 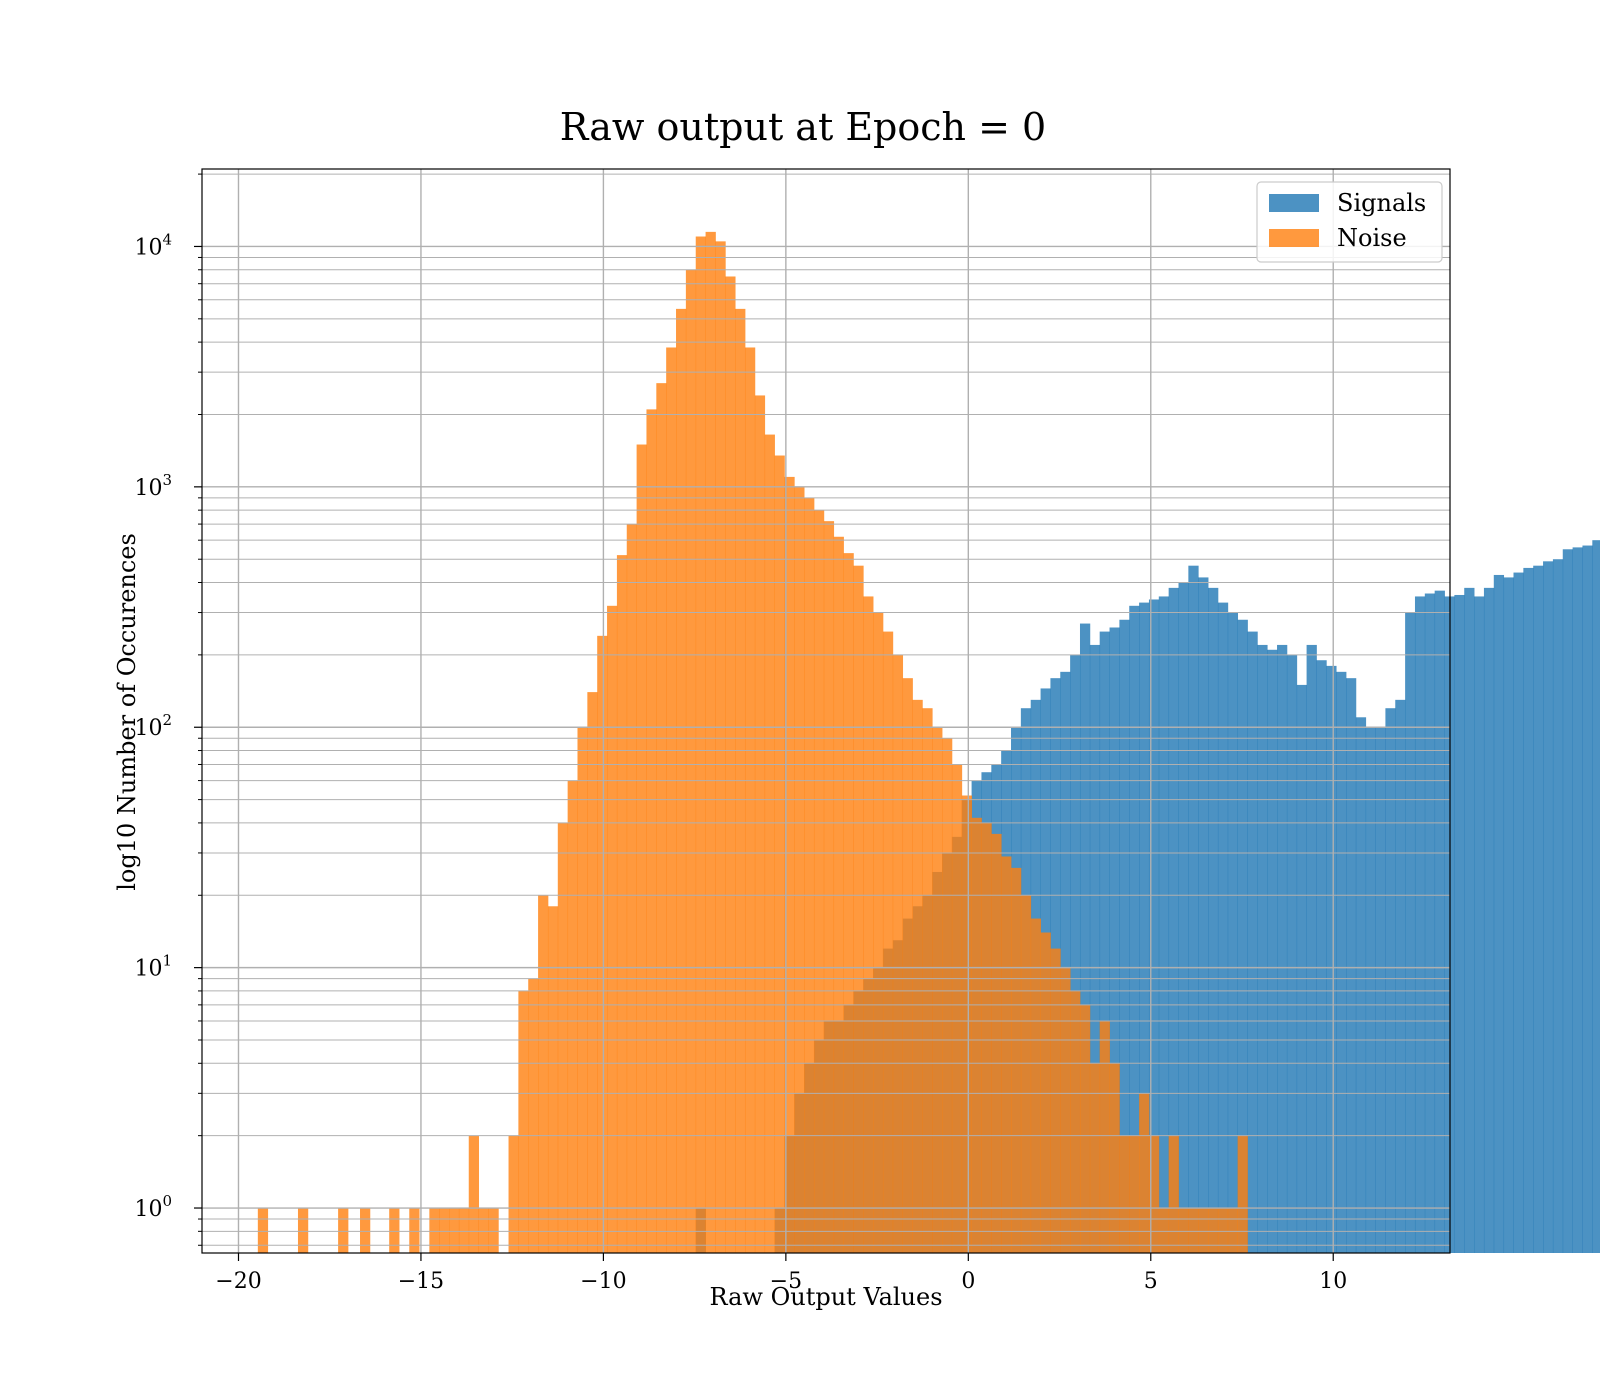 What do you see at coordinates (153, 486) in the screenshot?
I see `y-tick-label: 10³` at bounding box center [153, 486].